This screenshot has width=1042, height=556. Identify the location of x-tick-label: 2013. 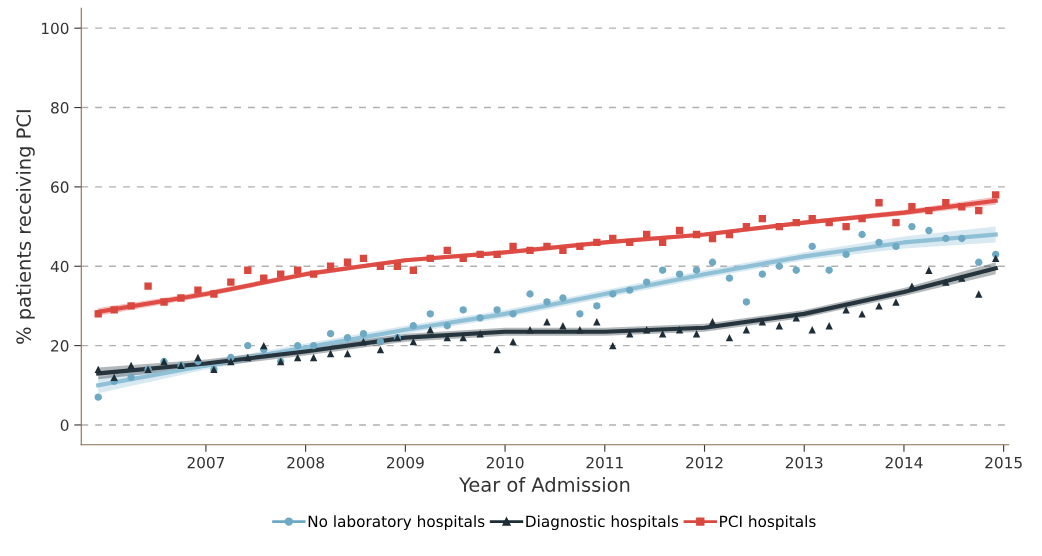
(804, 462).